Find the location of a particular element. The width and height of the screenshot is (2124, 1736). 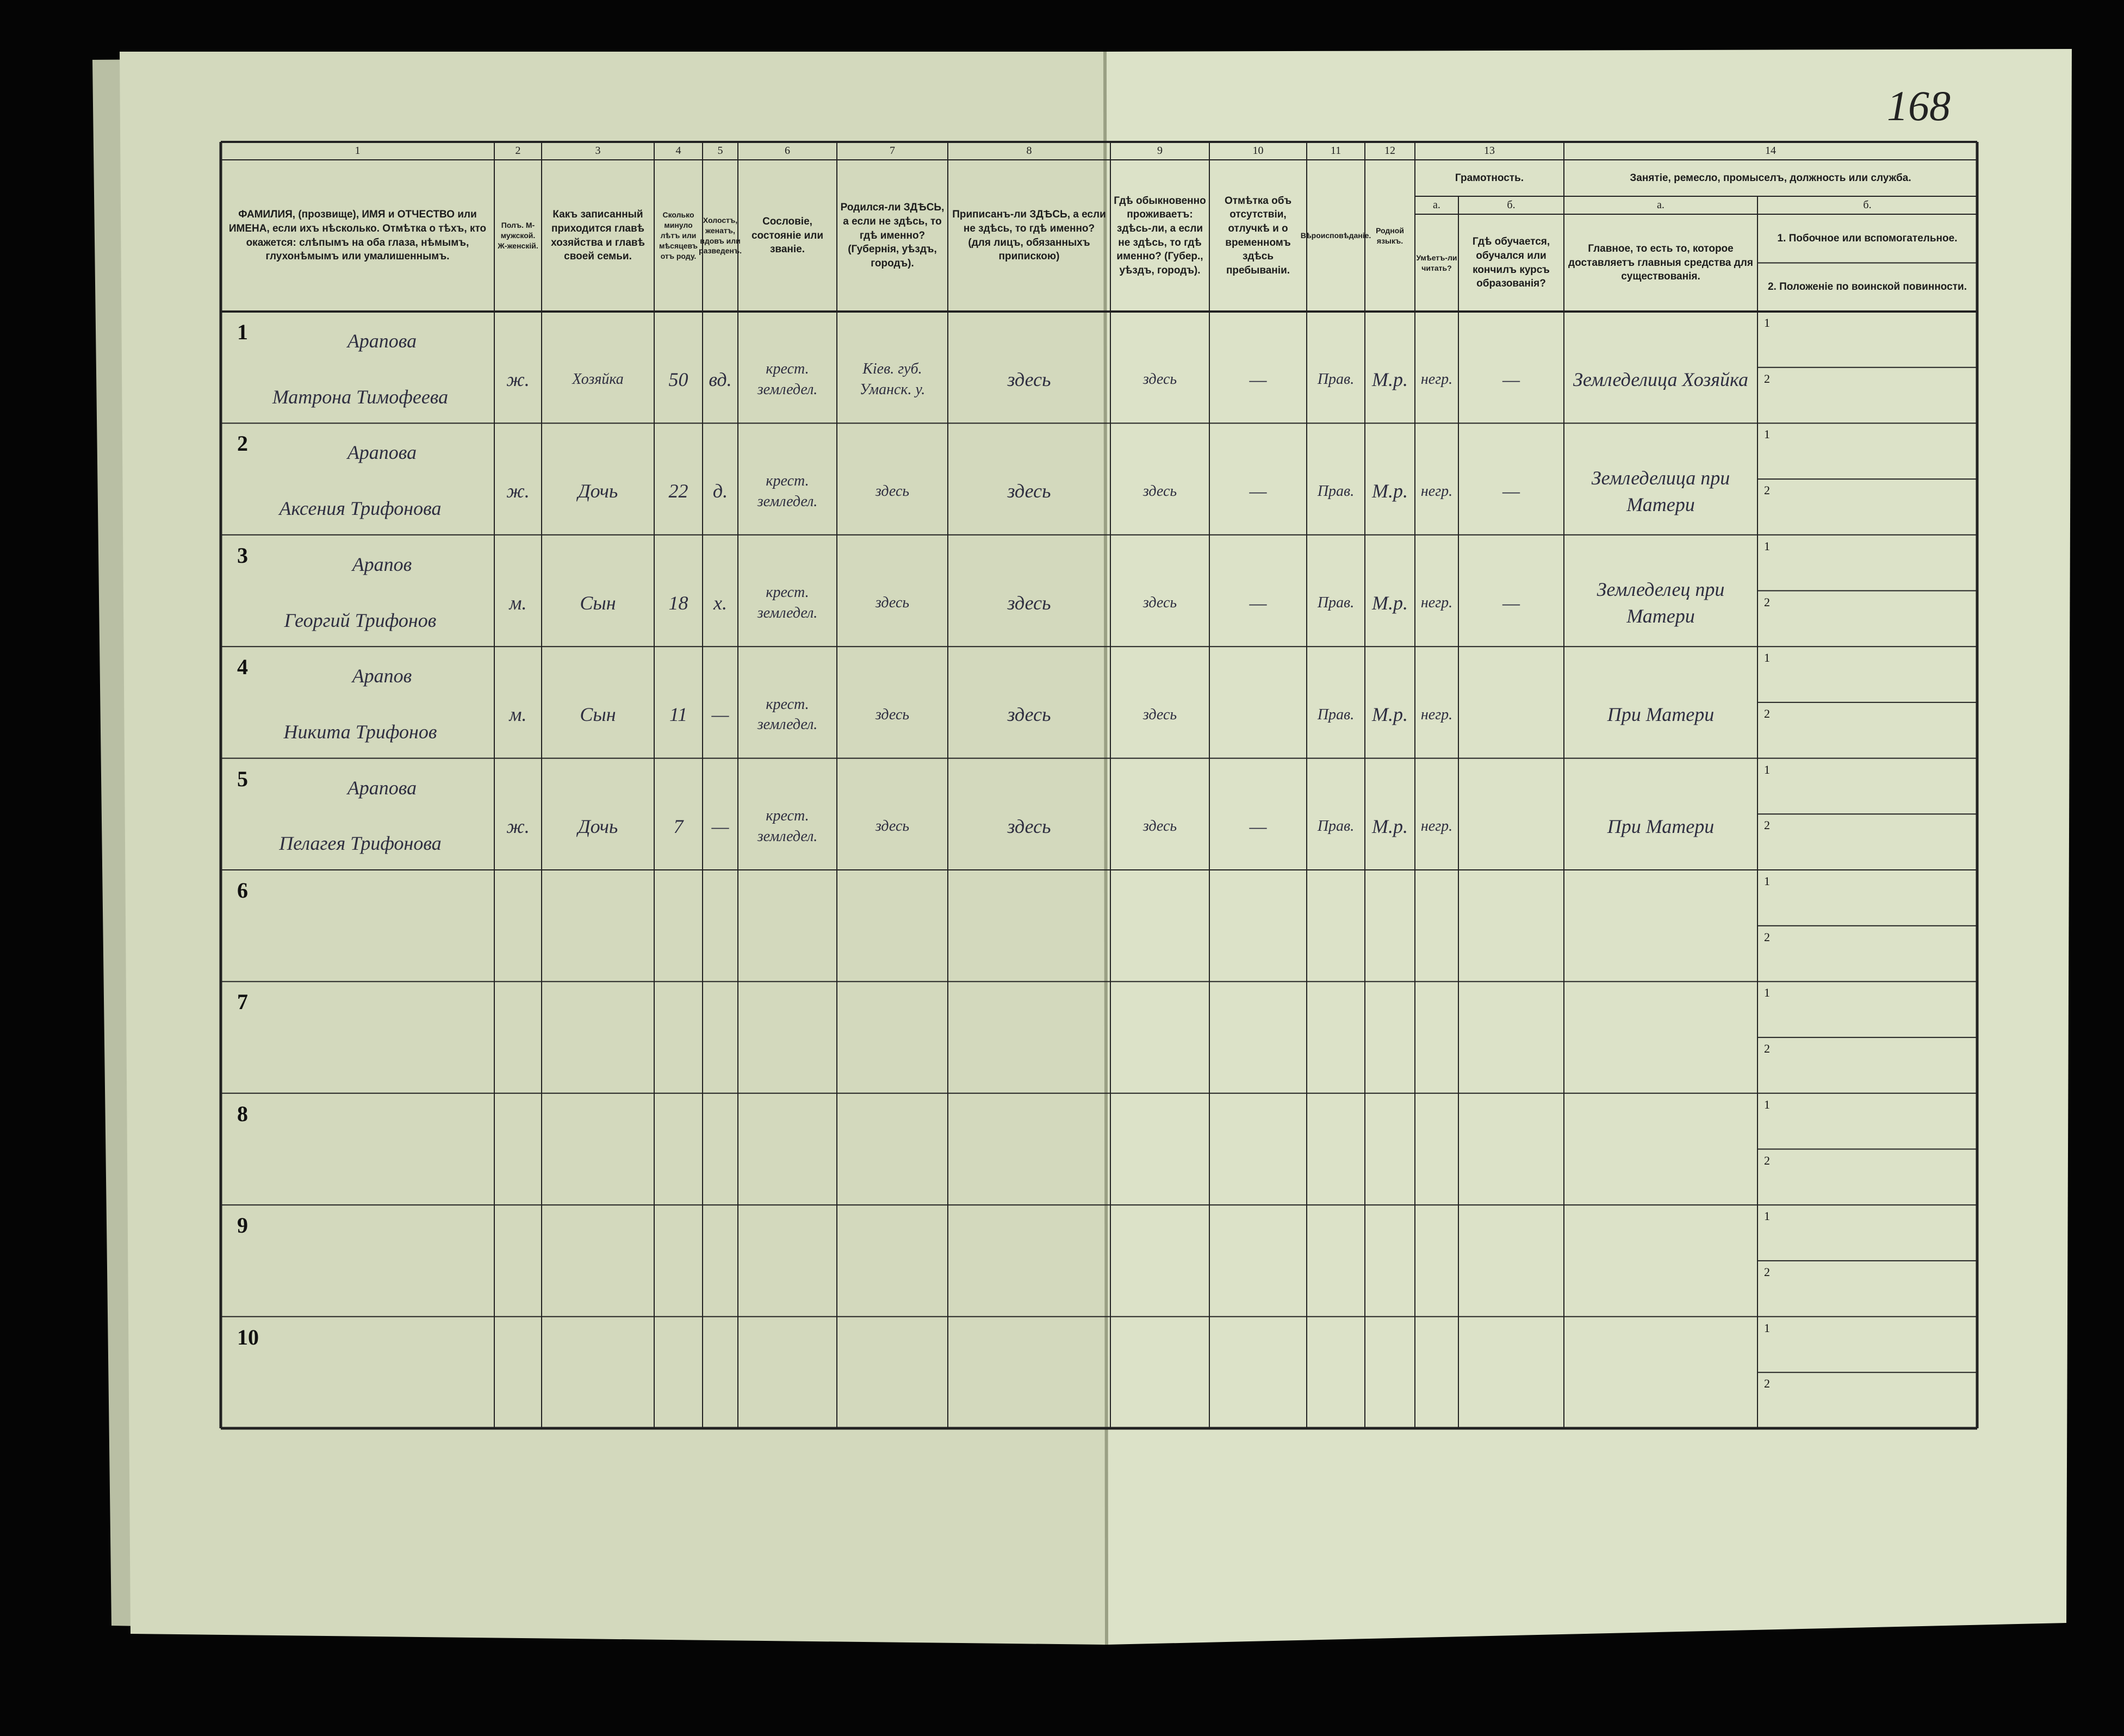

column-number: 2 is located at coordinates (518, 151).